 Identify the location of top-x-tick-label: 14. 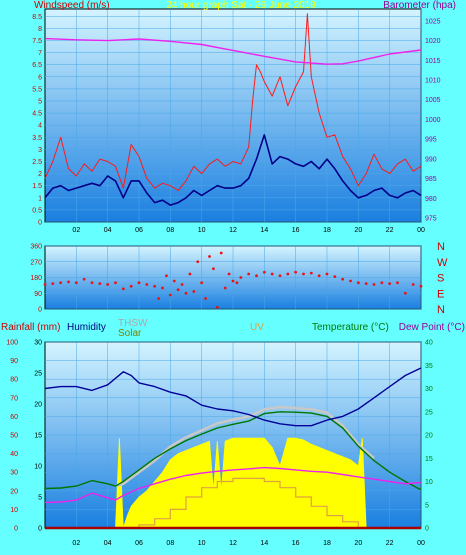
(264, 230).